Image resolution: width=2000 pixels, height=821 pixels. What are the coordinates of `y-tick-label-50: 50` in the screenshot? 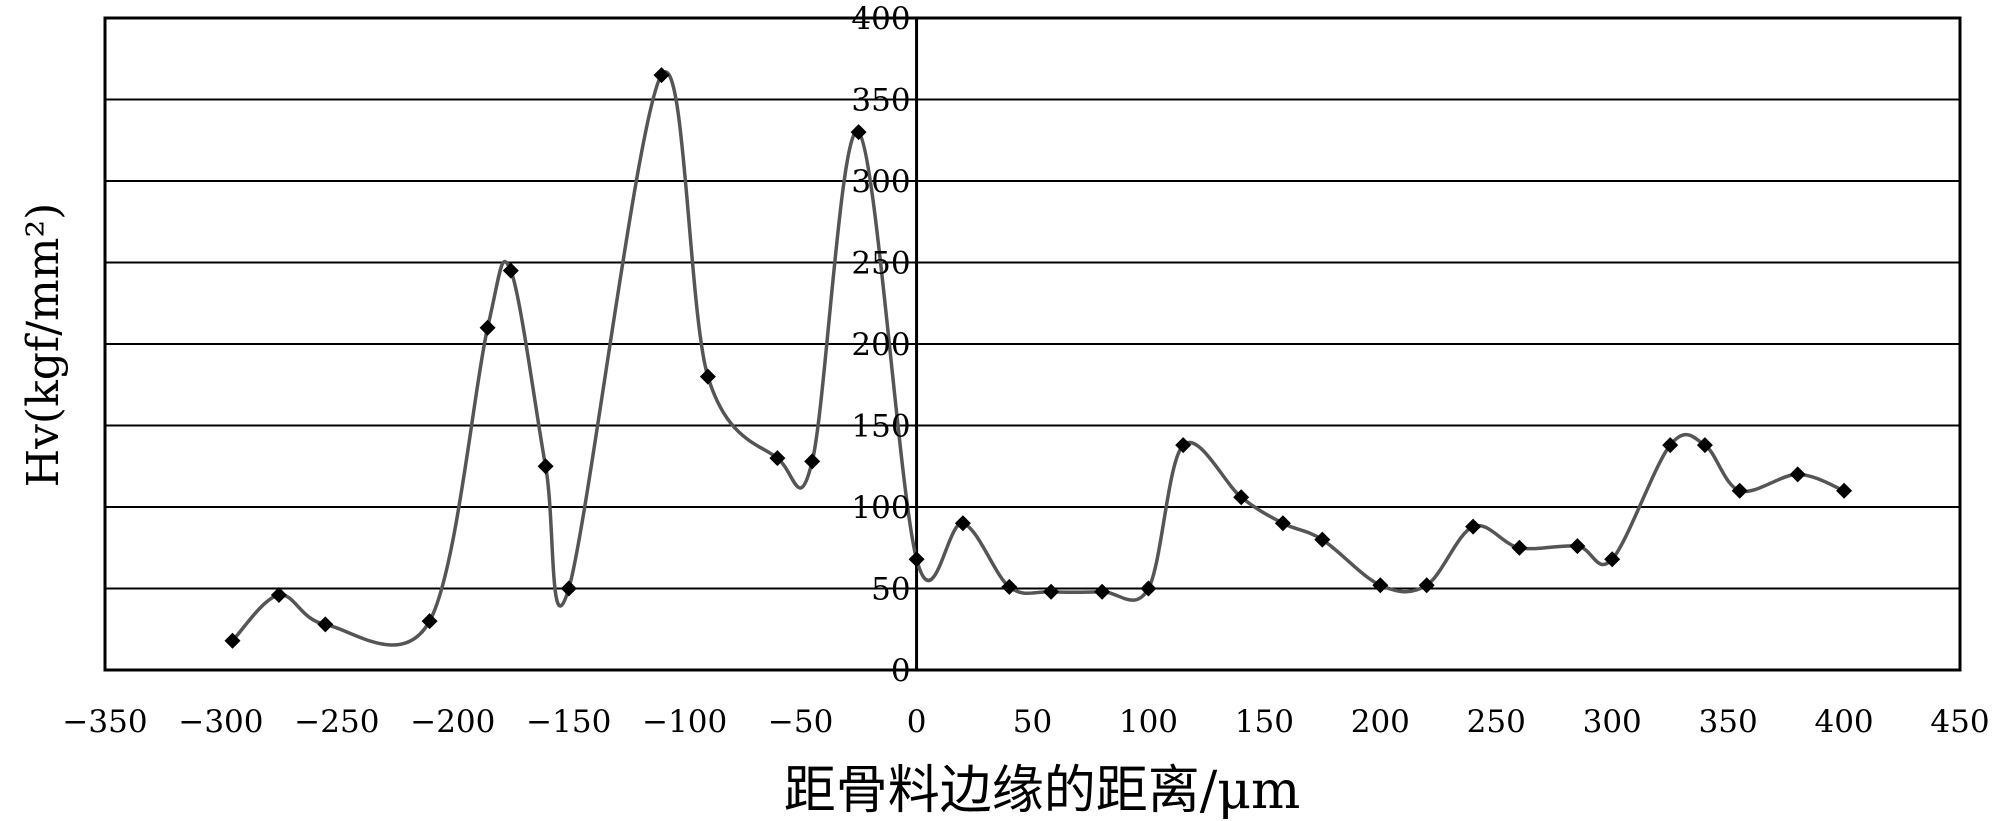 It's located at (890, 590).